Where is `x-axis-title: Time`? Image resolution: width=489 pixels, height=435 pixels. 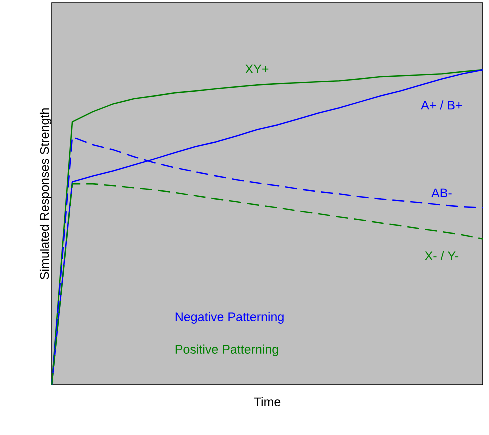
x-axis-title: Time is located at coordinates (267, 402).